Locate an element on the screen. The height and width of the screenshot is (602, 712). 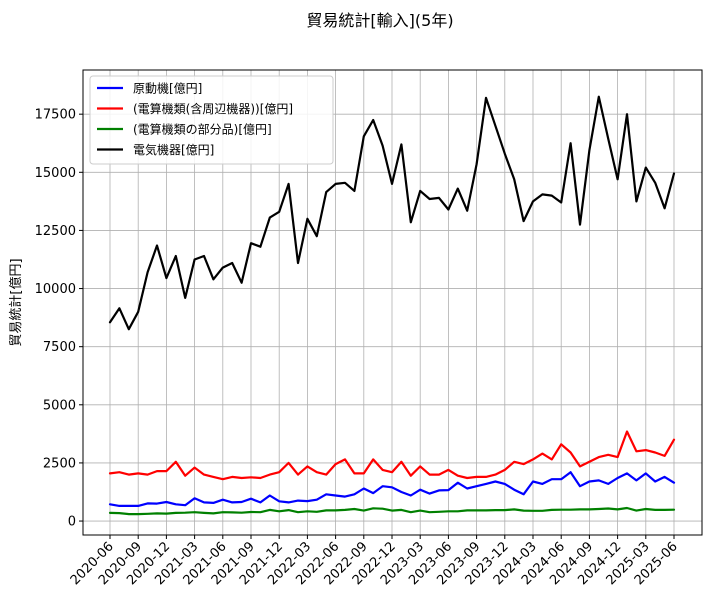
y-tick-label: 12500 is located at coordinates (55, 231).